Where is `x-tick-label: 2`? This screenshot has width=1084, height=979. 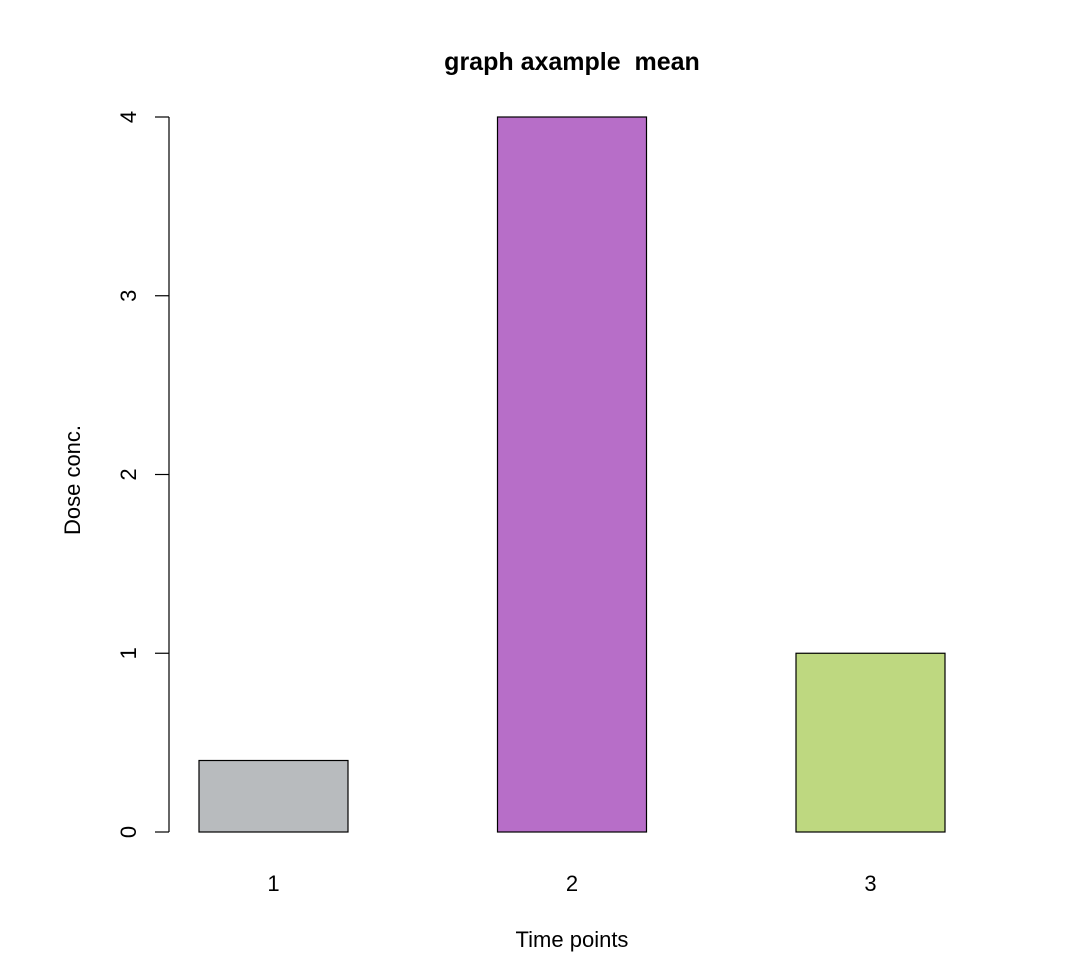
x-tick-label: 2 is located at coordinates (572, 883).